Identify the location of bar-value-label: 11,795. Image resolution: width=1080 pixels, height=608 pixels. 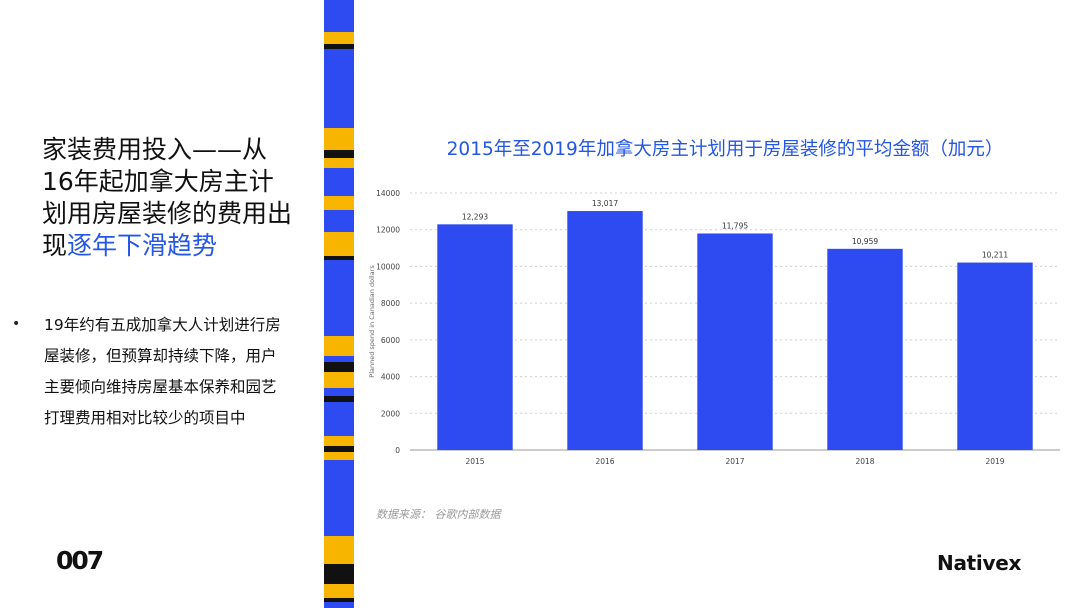
(735, 225).